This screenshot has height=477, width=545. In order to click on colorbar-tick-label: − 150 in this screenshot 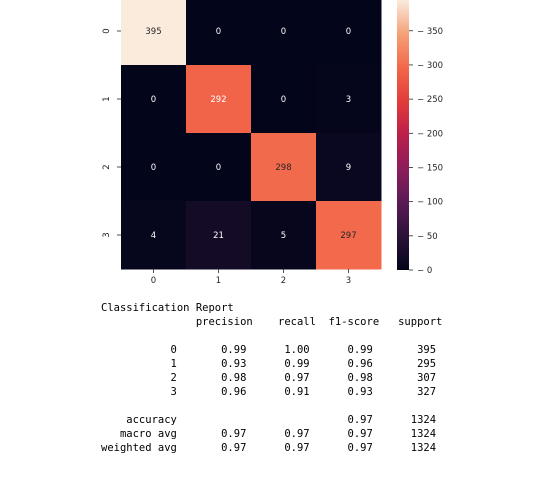, I will do `click(430, 168)`.